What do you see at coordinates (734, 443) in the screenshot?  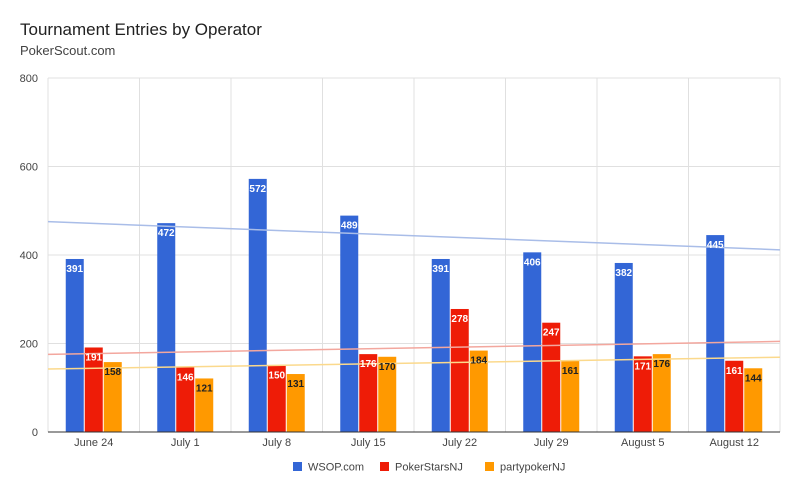 I see `x-tick-label: August 12` at bounding box center [734, 443].